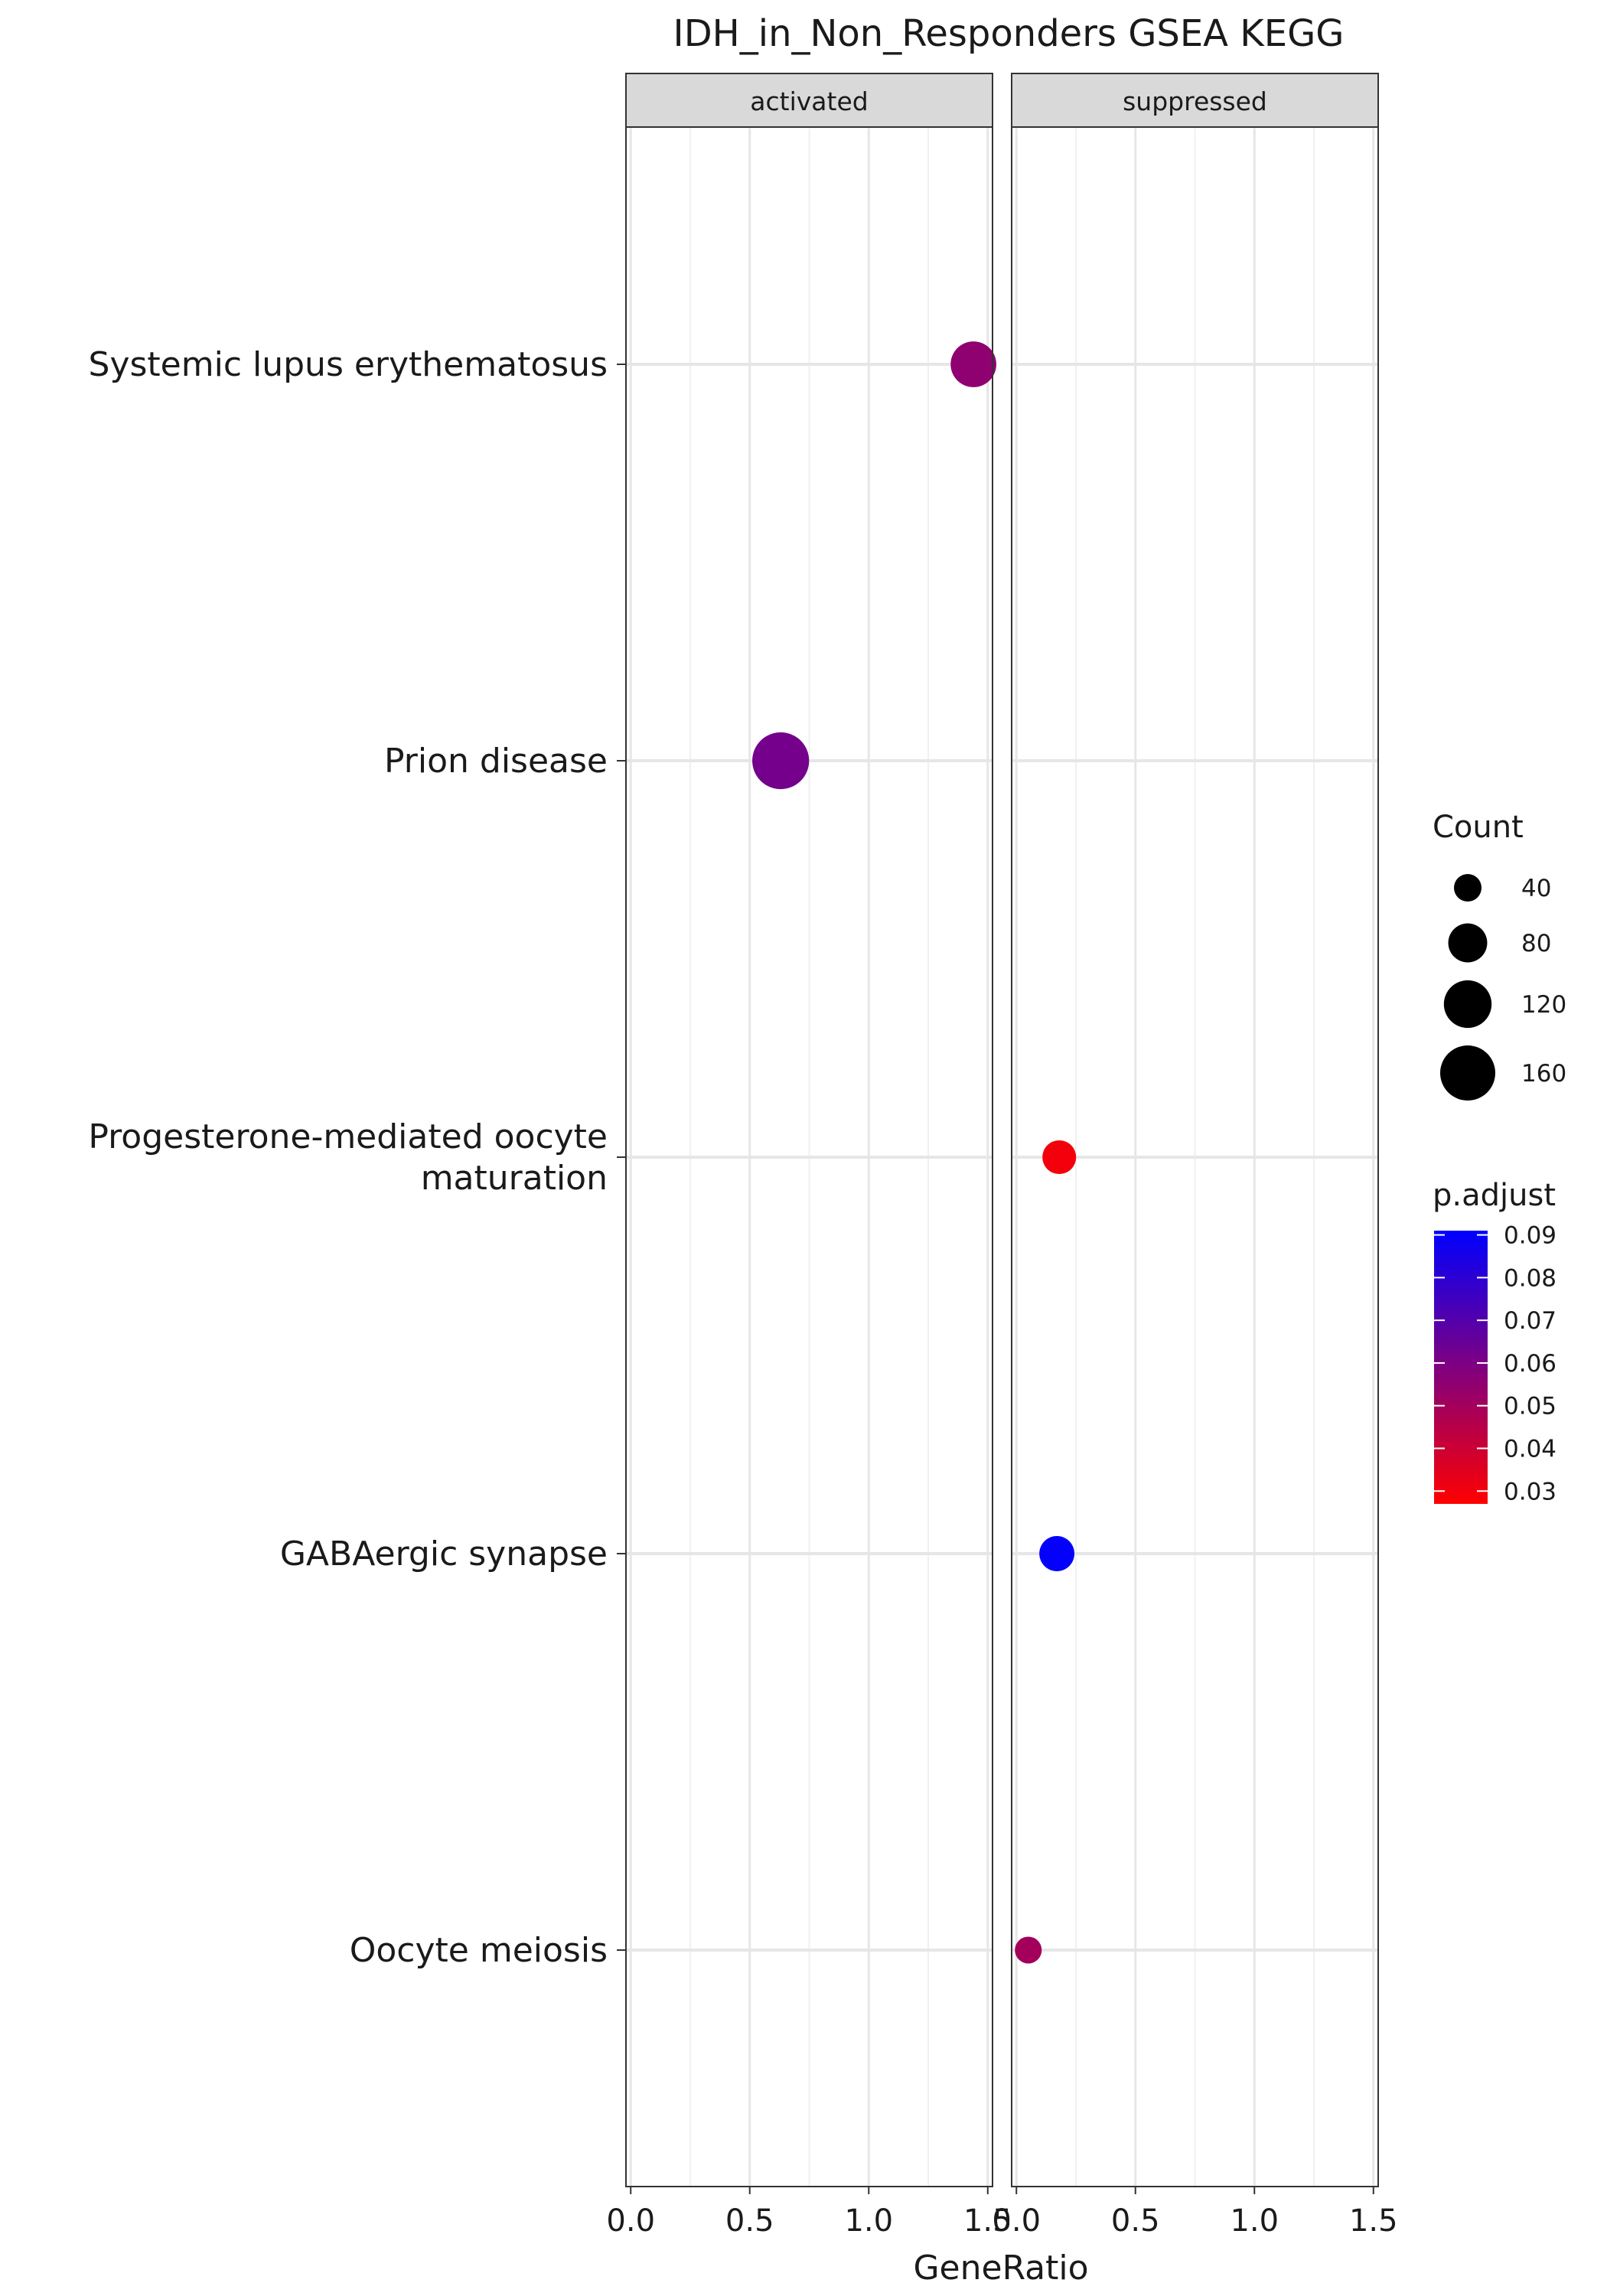  What do you see at coordinates (348, 364) in the screenshot?
I see `y-tick-label: Systemic lupus erythematosus` at bounding box center [348, 364].